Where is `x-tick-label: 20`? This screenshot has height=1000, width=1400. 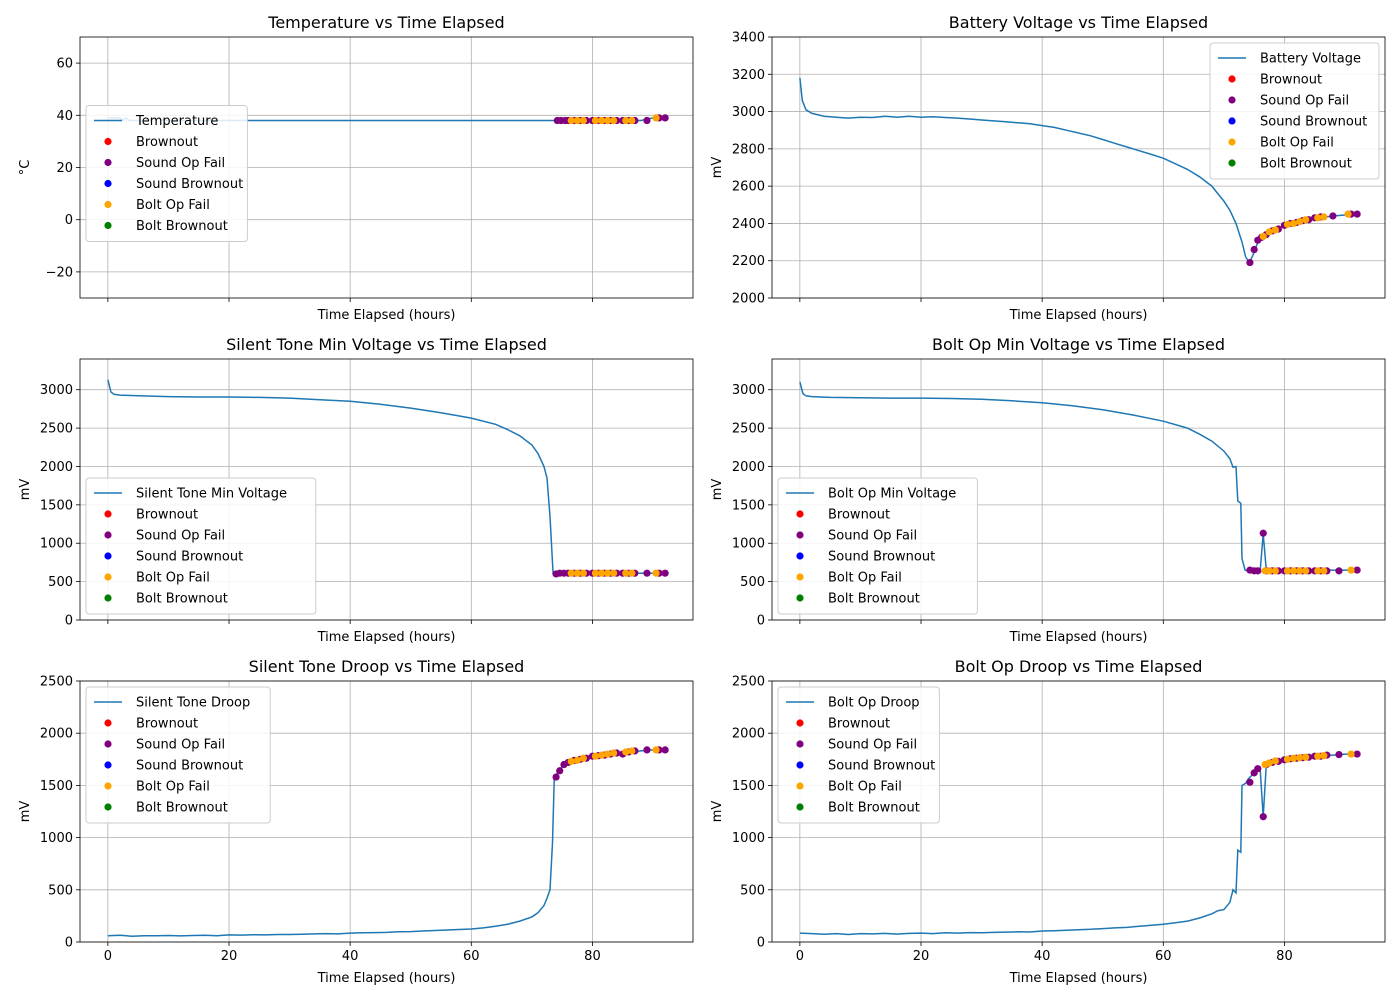
x-tick-label: 20 is located at coordinates (229, 956).